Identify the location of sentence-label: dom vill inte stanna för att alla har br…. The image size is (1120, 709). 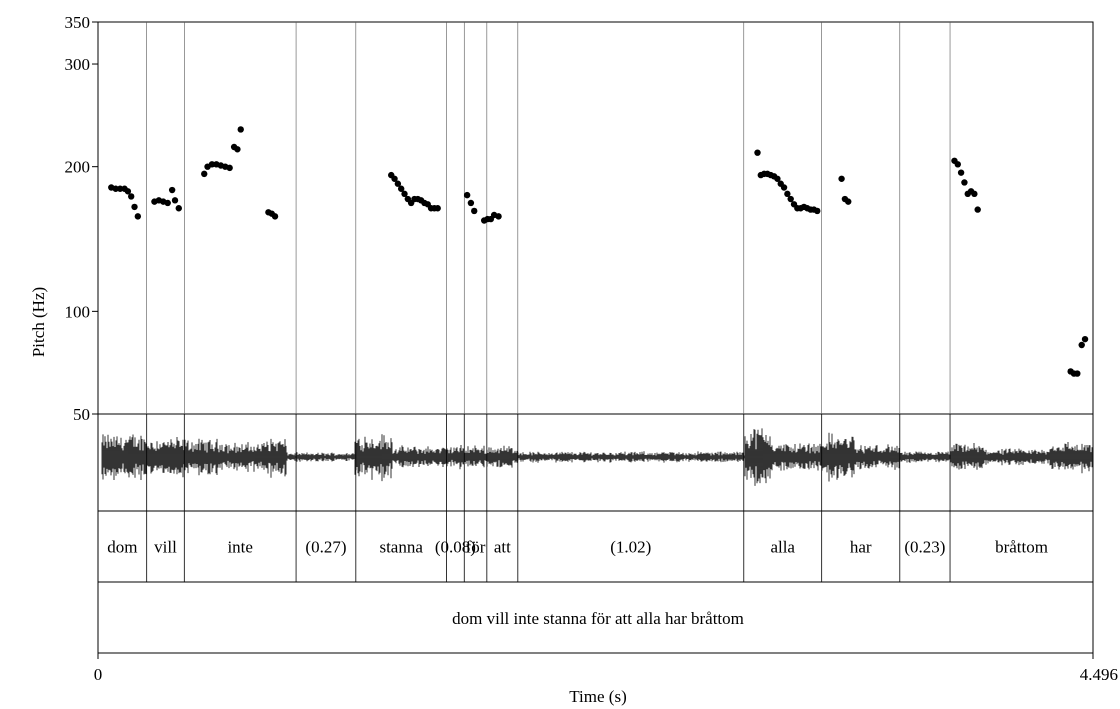
(598, 618).